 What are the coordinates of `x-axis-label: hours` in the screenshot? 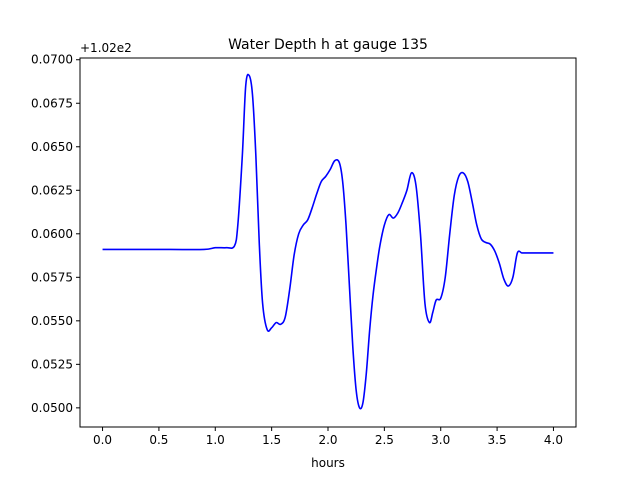 It's located at (328, 463).